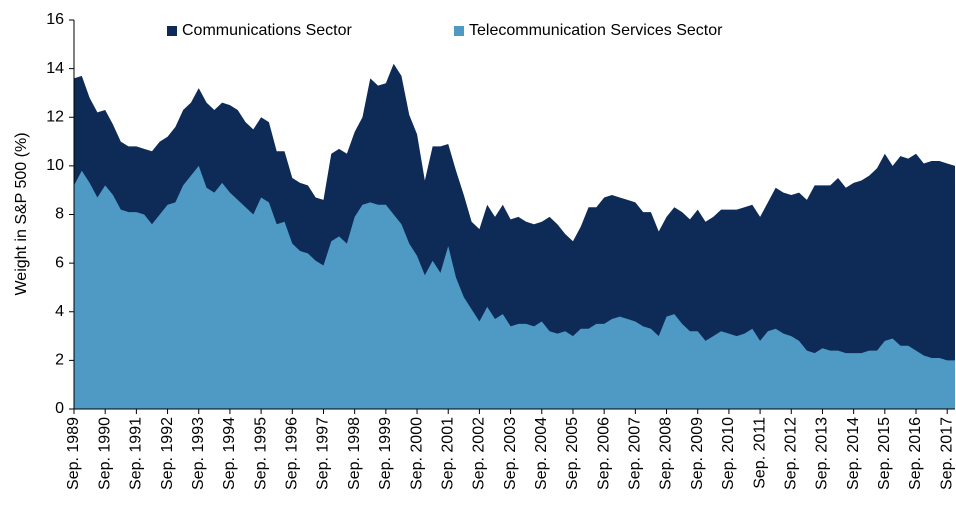 Image resolution: width=956 pixels, height=518 pixels. Describe the element at coordinates (666, 453) in the screenshot. I see `x-tick-label: Sep. 2008` at that location.